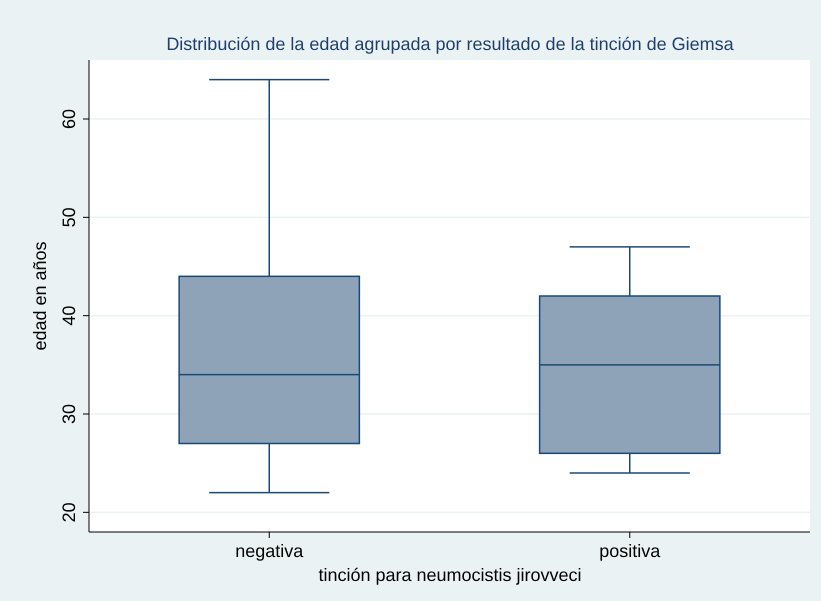  Describe the element at coordinates (69, 316) in the screenshot. I see `y-tick-label: 40` at that location.